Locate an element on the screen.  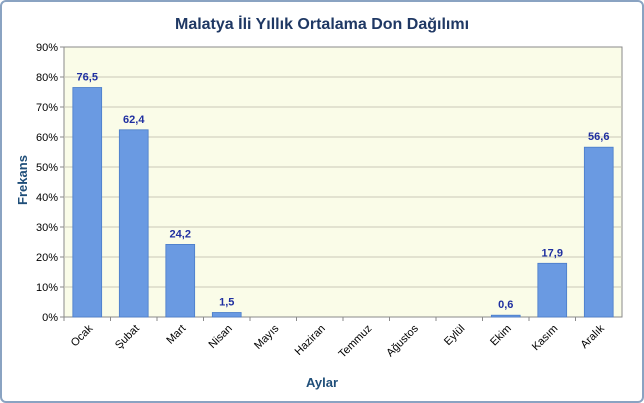
bar-nisan is located at coordinates (226, 315).